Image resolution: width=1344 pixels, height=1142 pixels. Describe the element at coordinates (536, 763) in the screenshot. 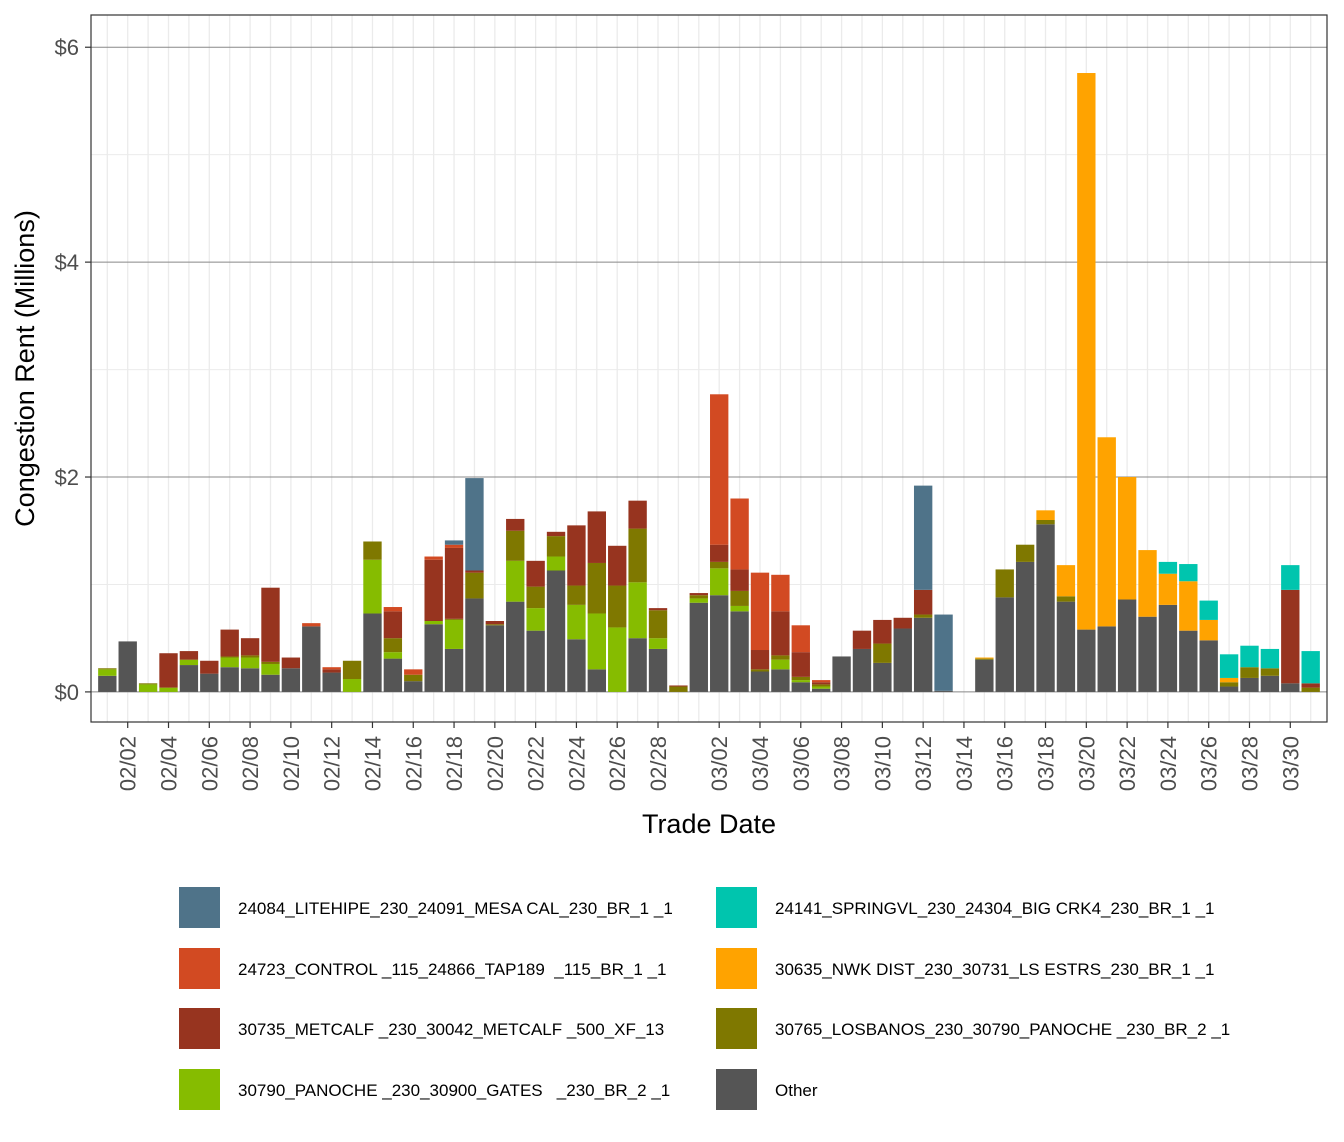

I see `x-tick-label: 02/22` at that location.